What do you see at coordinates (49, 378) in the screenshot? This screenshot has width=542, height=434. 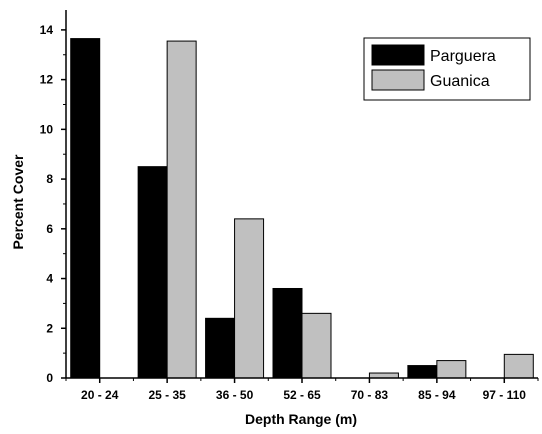 I see `y-tick-label: 0` at bounding box center [49, 378].